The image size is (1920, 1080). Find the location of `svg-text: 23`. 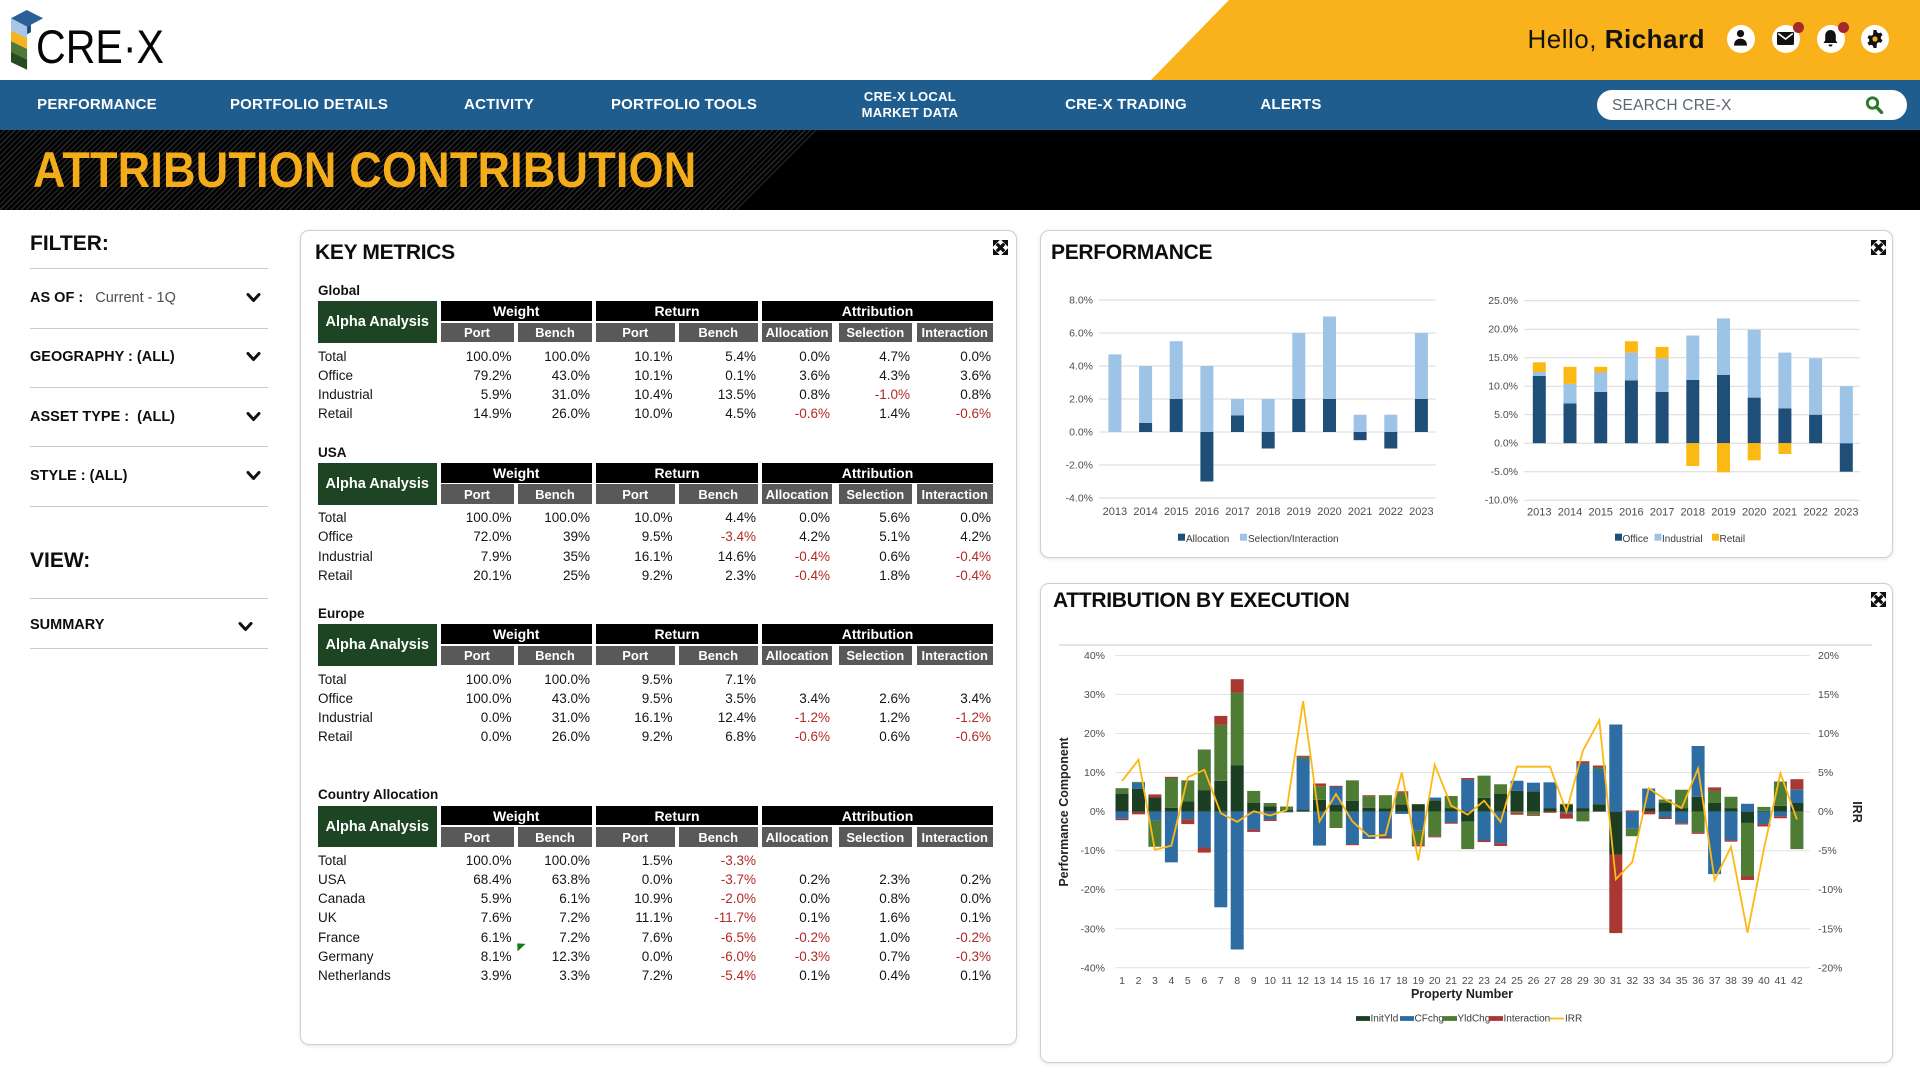

svg-text: 23 is located at coordinates (1484, 981).